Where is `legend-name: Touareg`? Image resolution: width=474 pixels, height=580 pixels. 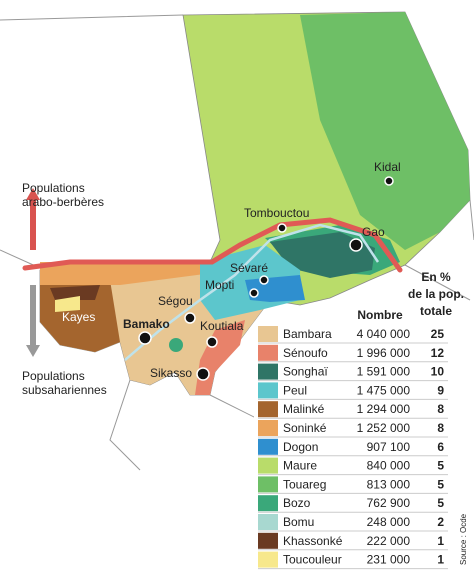
legend-name: Touareg is located at coordinates (304, 484).